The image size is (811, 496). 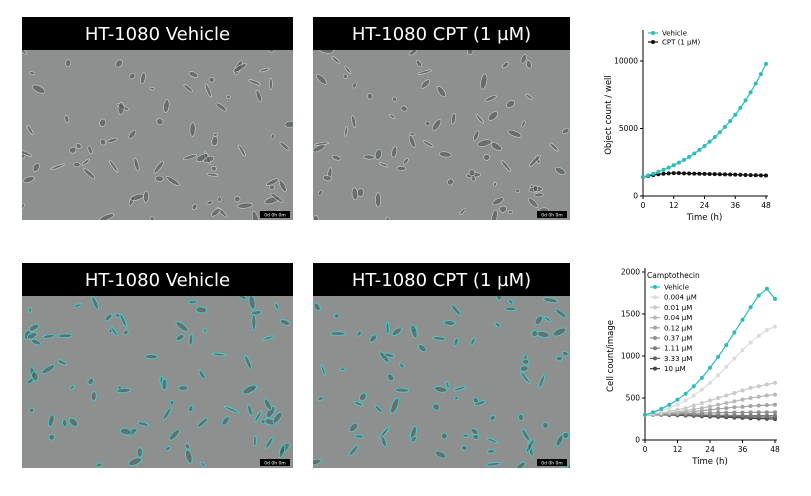 What do you see at coordinates (704, 218) in the screenshot?
I see `x-axis-title: Time (h)` at bounding box center [704, 218].